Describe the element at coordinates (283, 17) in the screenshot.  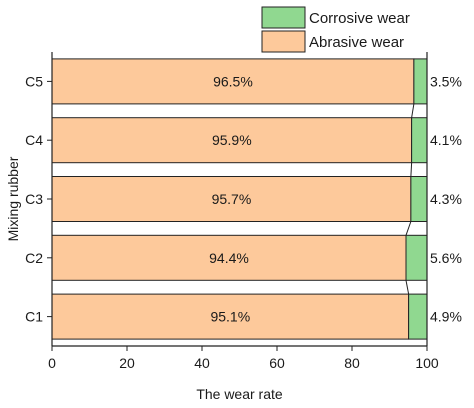
I see `legend-swatch-corrosive-wear` at that location.